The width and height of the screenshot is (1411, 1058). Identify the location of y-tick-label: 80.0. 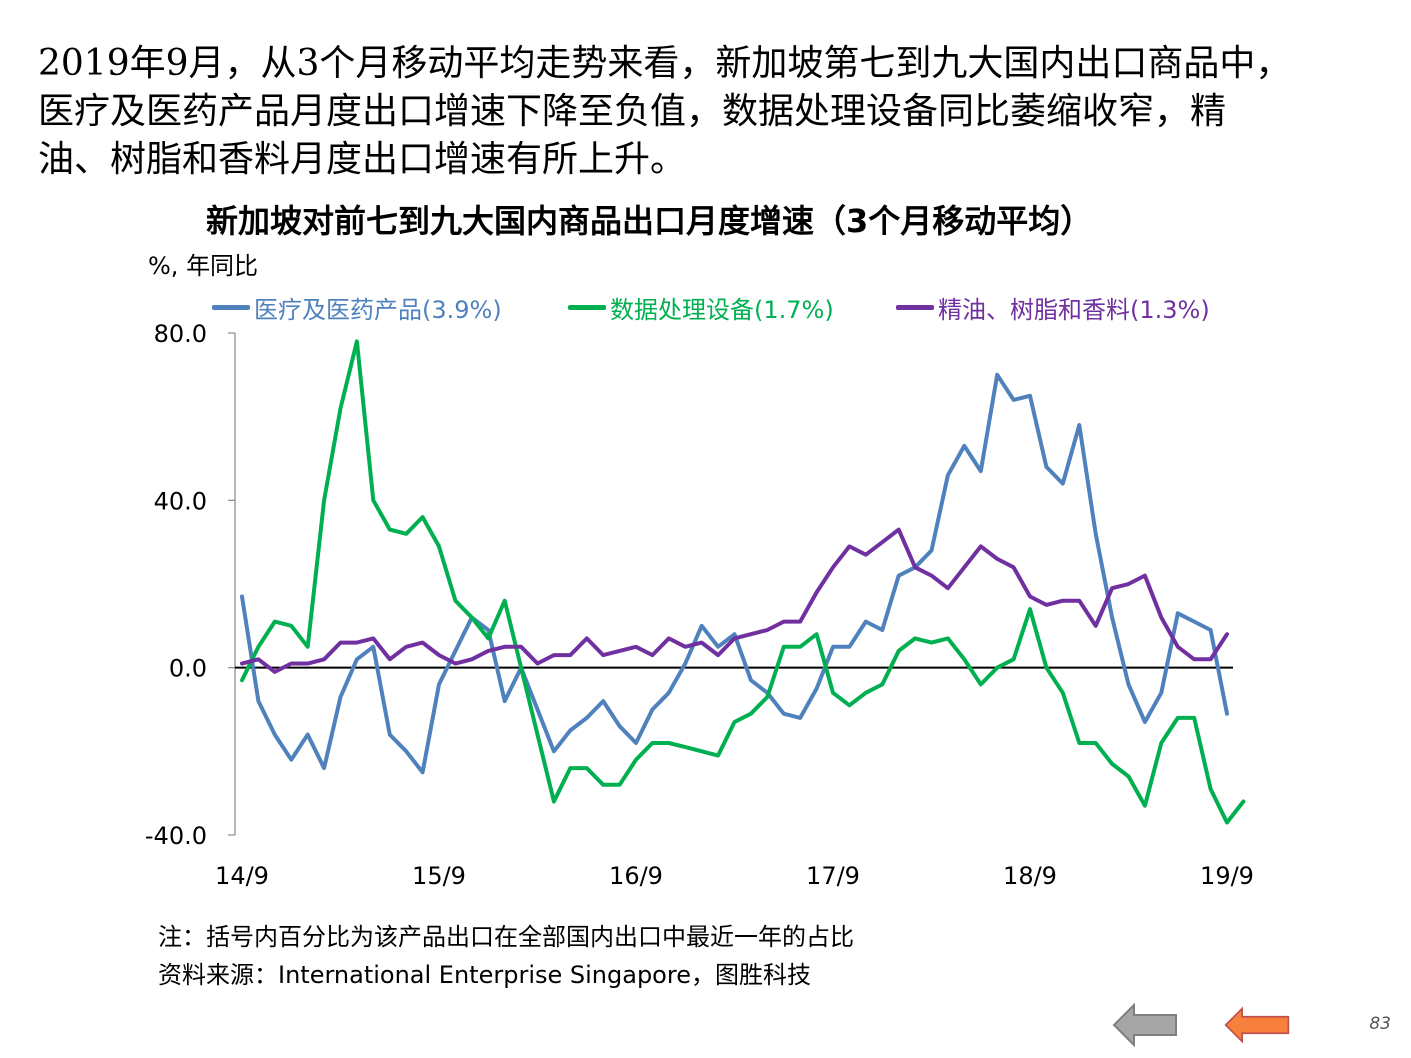
(180, 334).